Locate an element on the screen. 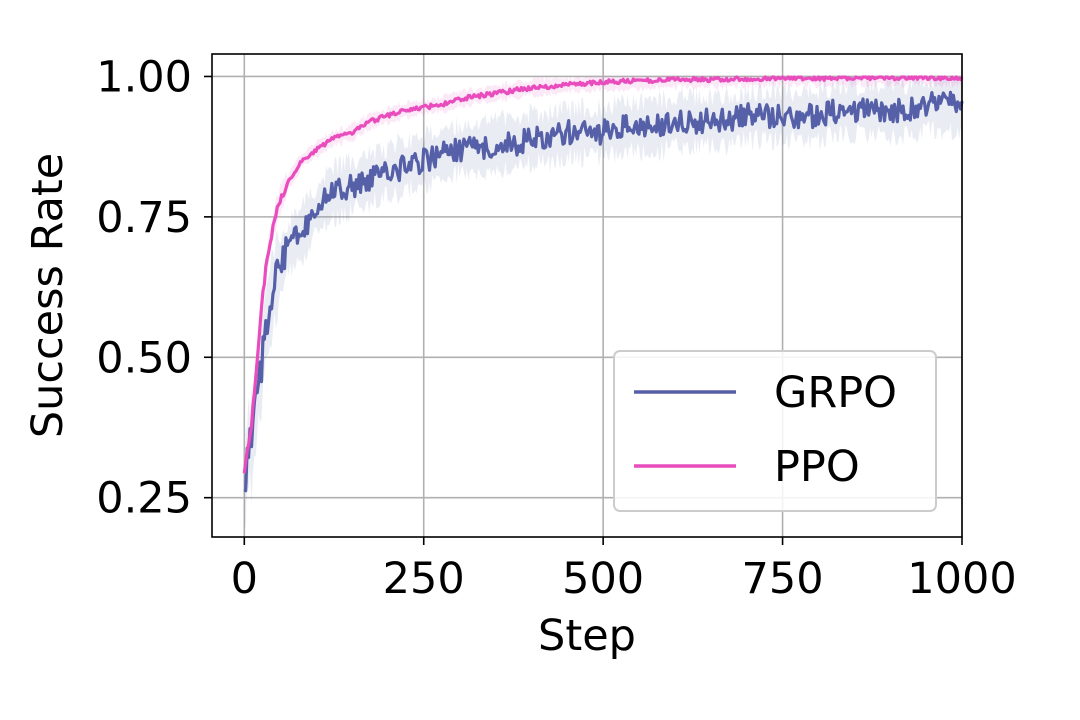 This screenshot has width=1080, height=720. x-tick-label: 500 is located at coordinates (603, 579).